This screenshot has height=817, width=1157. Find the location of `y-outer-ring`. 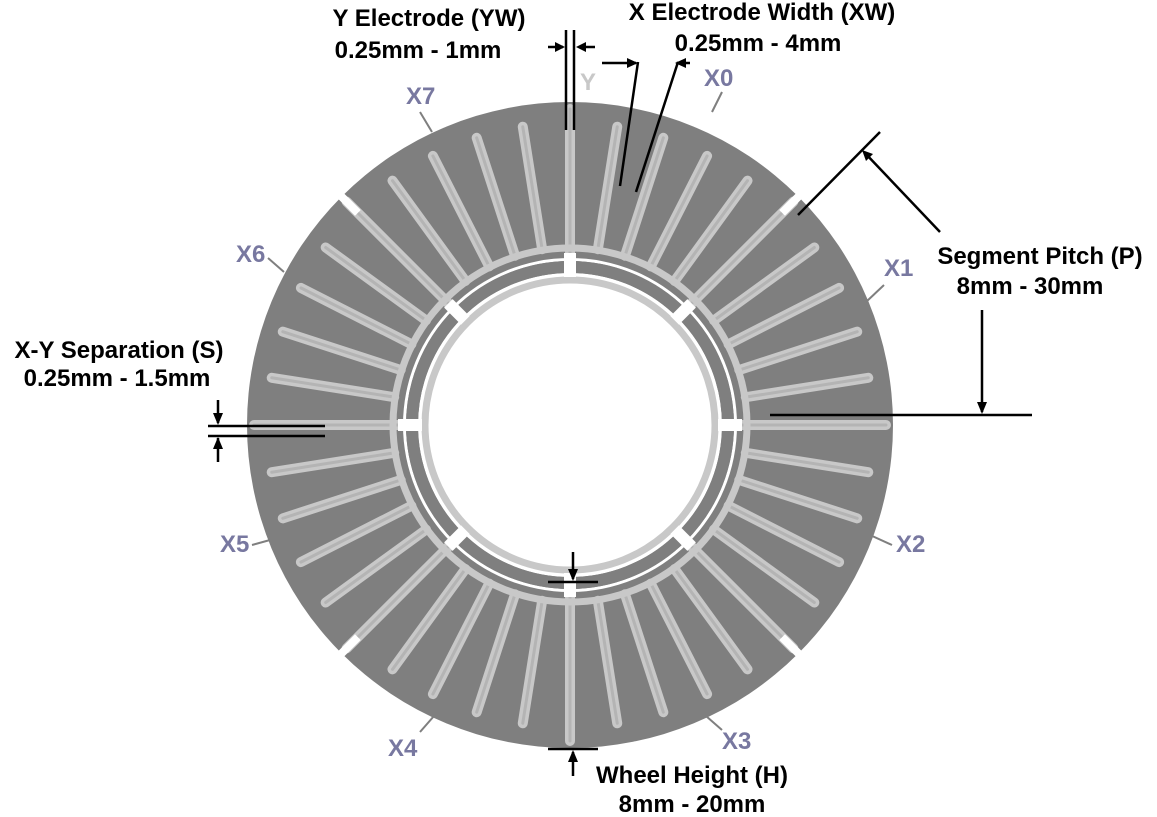

y-outer-ring is located at coordinates (570, 425).